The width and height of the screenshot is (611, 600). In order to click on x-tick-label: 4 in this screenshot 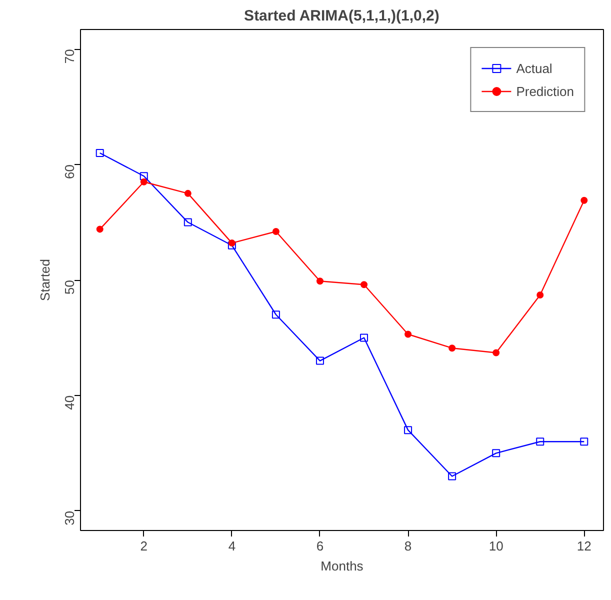, I will do `click(232, 546)`.